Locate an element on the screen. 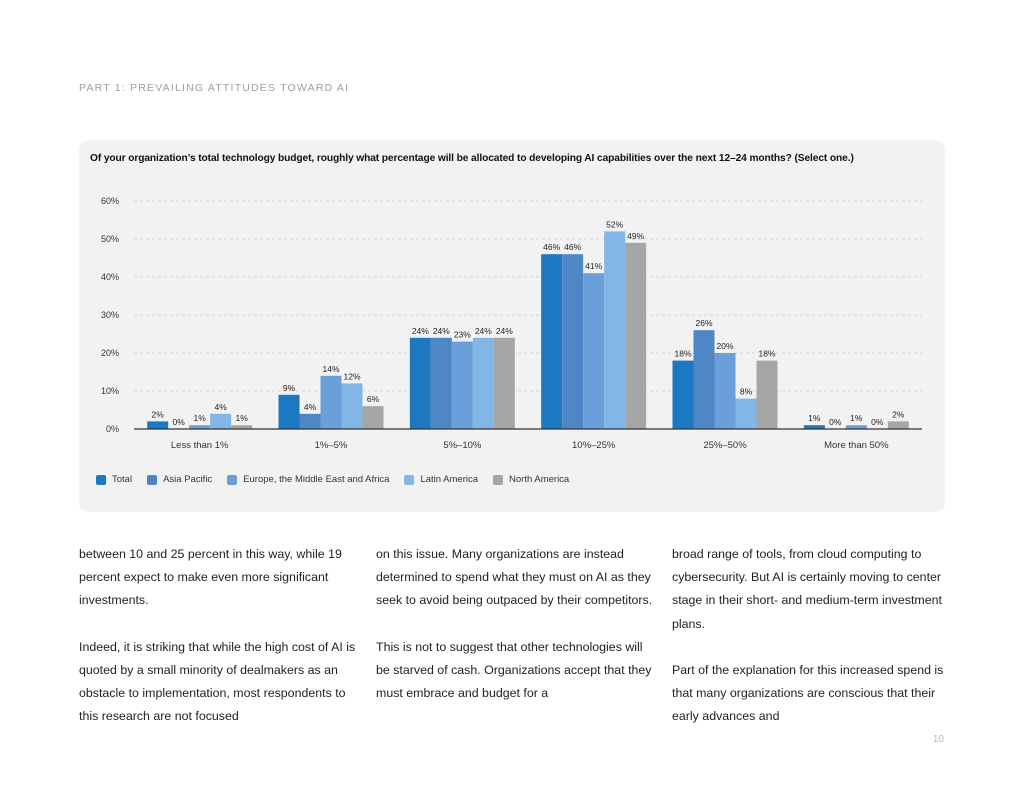 This screenshot has height=791, width=1024. data-label: 23% is located at coordinates (462, 335).